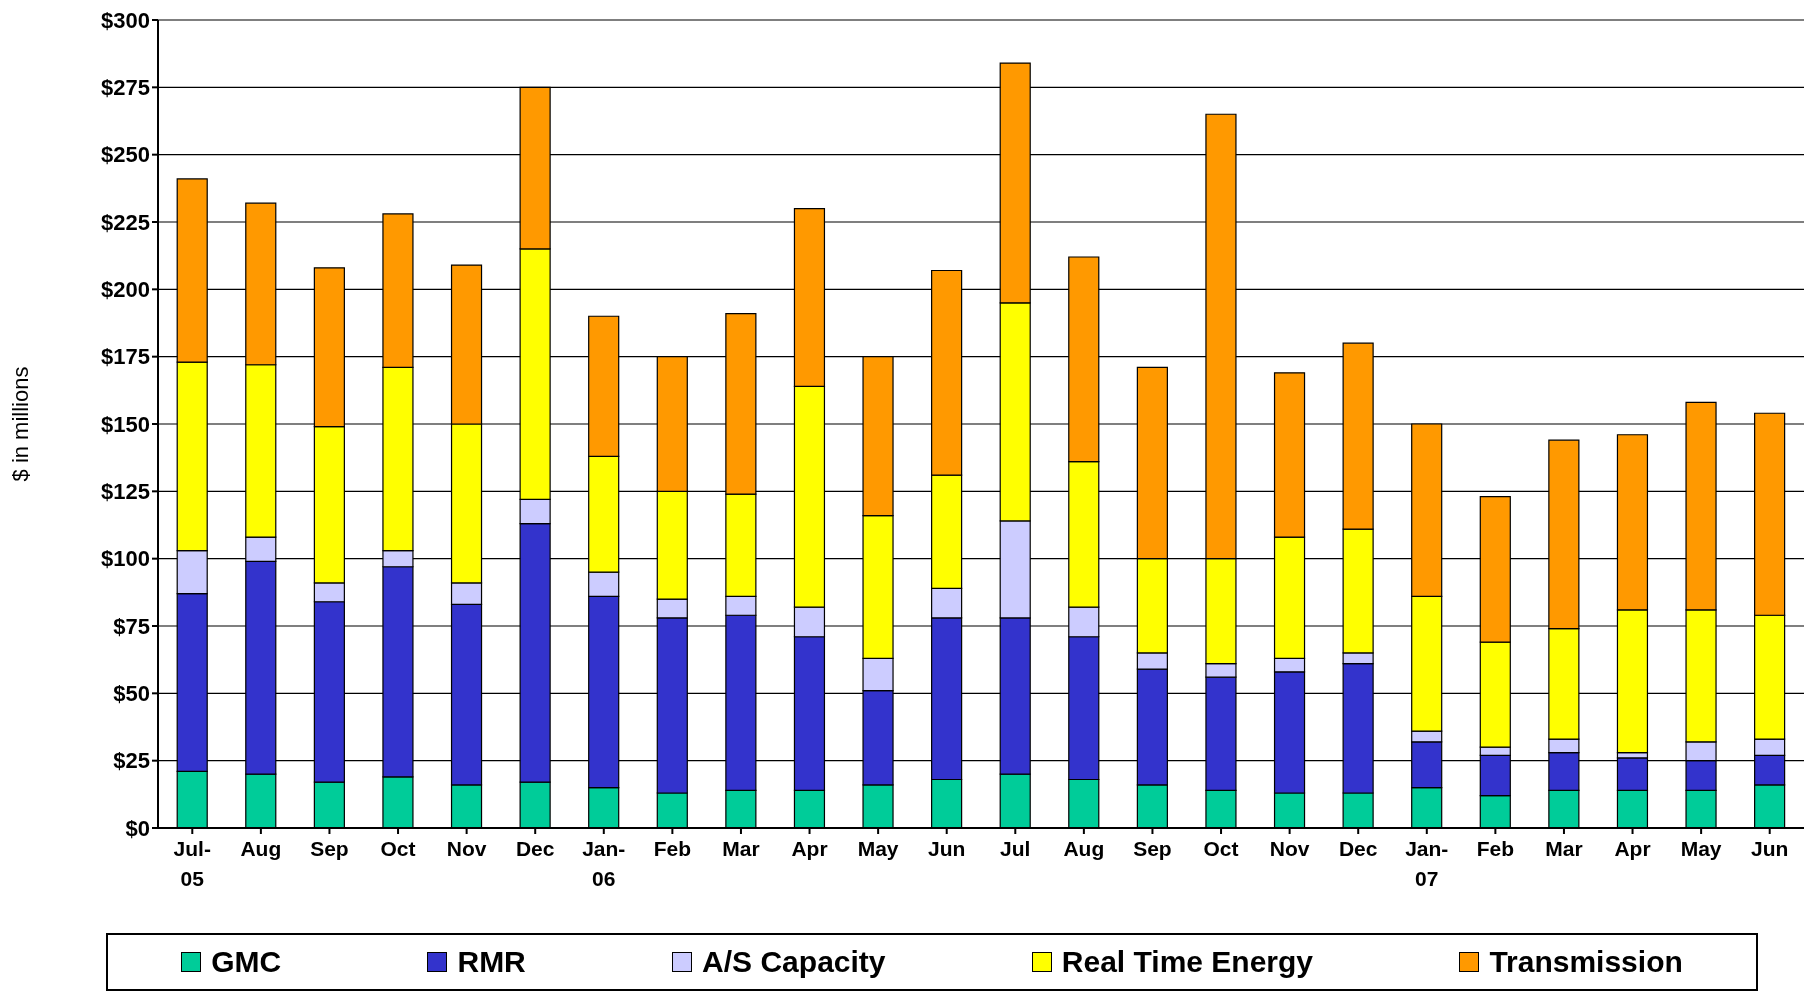 The image size is (1812, 1004). I want to click on y-tick-label: $50, so click(131, 694).